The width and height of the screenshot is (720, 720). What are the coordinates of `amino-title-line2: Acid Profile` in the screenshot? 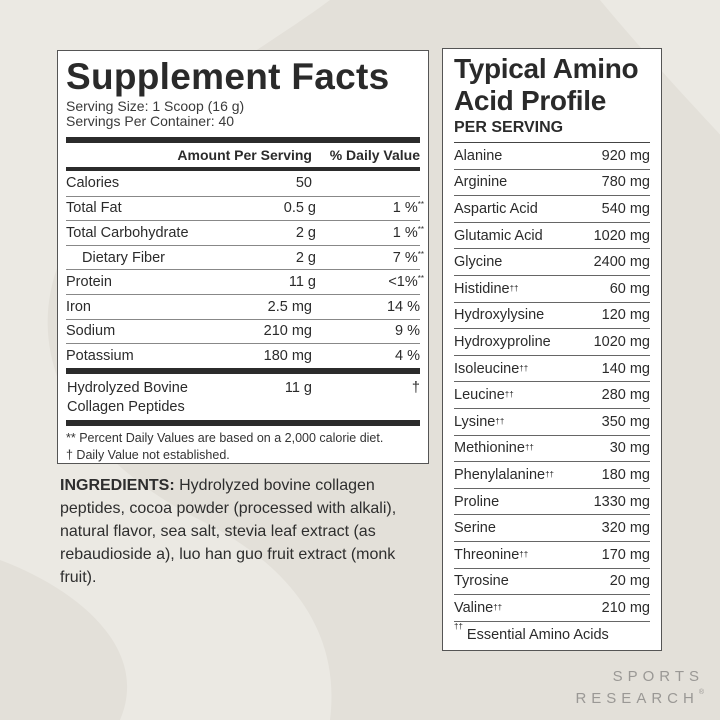 It's located at (530, 100).